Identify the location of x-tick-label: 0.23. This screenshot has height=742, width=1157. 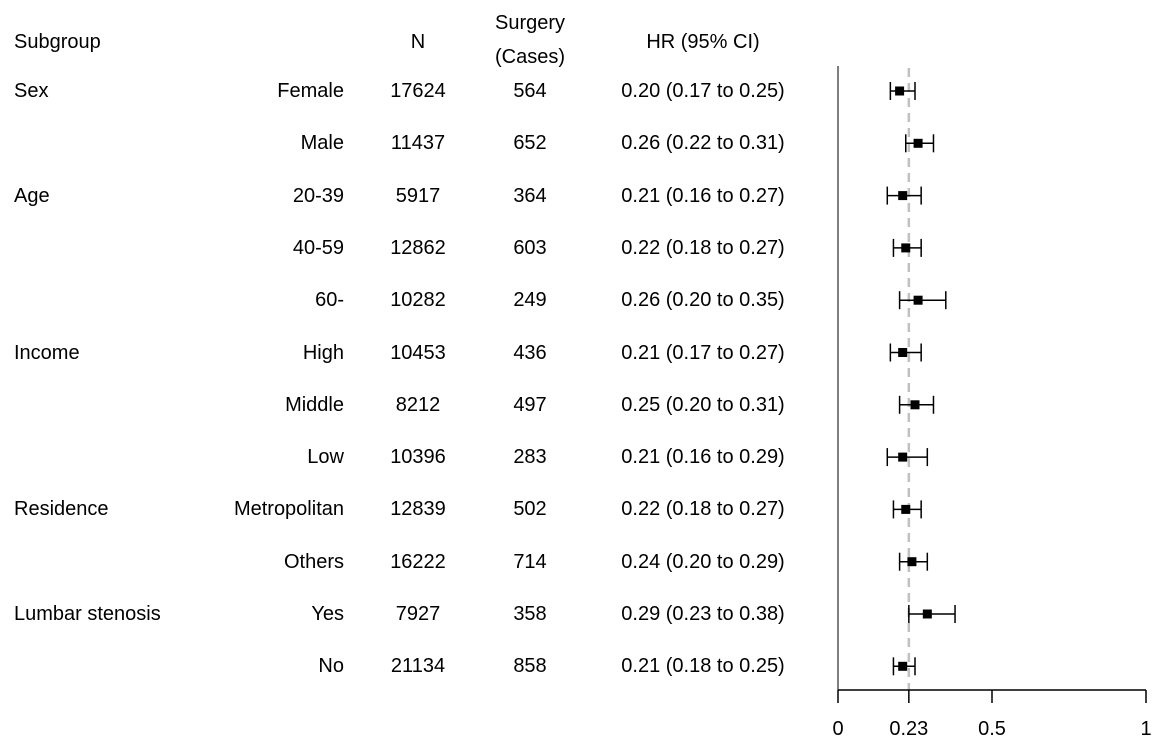
(908, 729).